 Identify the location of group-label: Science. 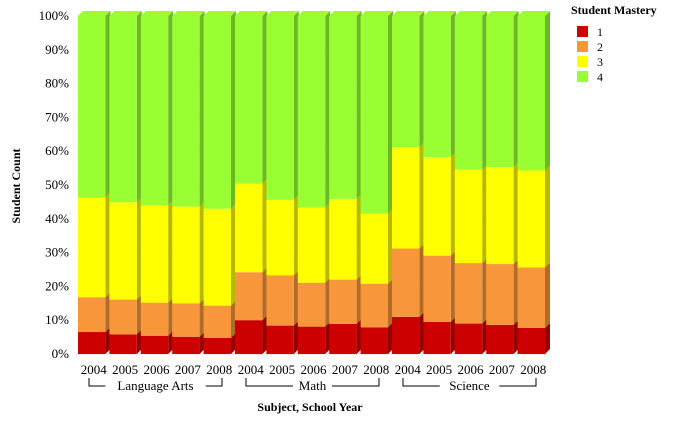
(469, 385).